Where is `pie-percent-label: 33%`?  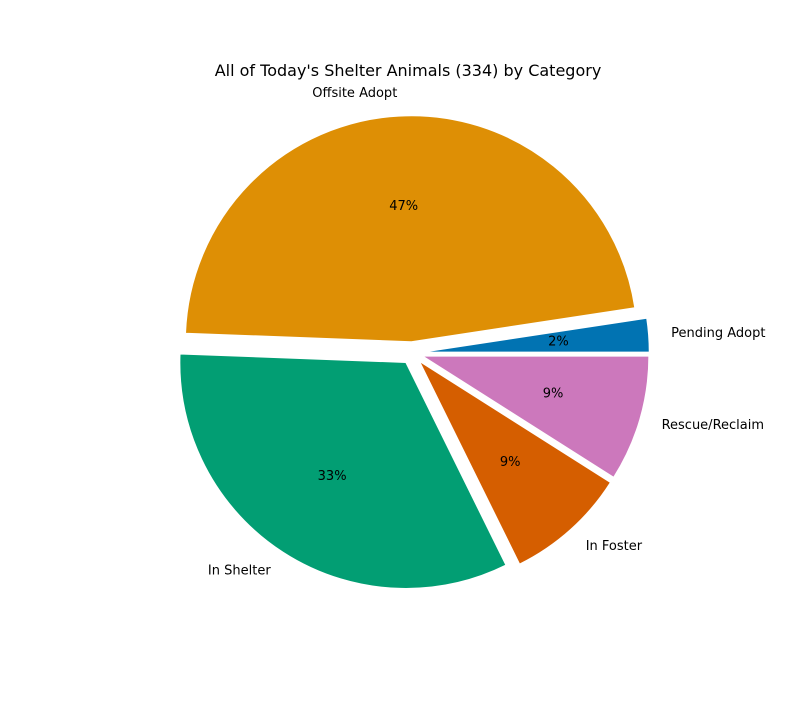
pie-percent-label: 33% is located at coordinates (332, 476).